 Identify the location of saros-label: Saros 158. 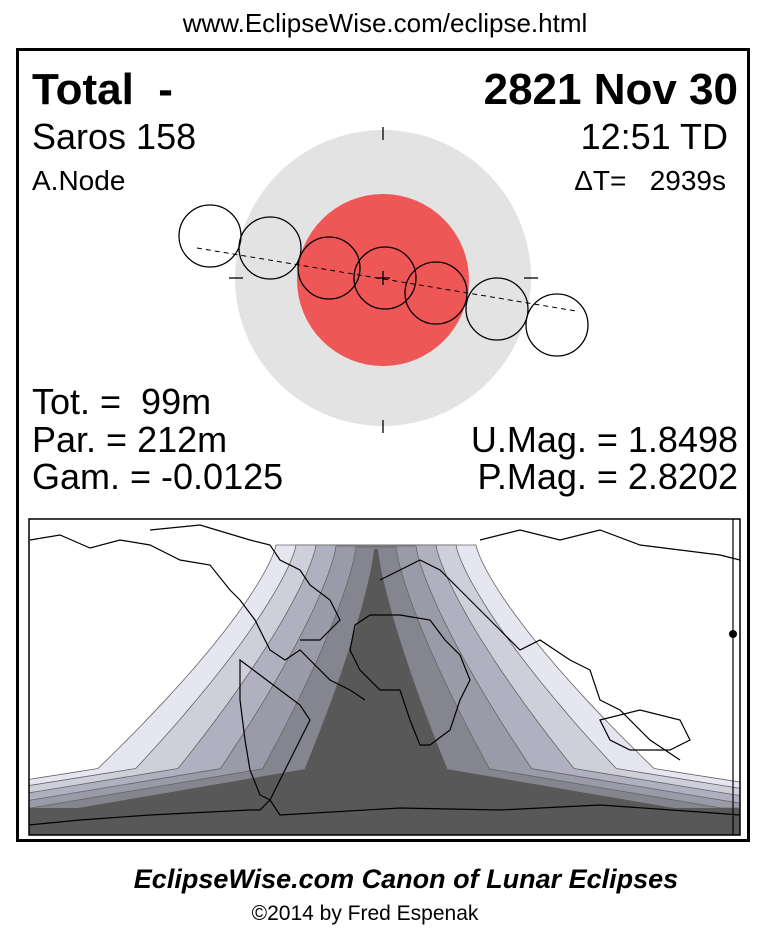
(114, 136).